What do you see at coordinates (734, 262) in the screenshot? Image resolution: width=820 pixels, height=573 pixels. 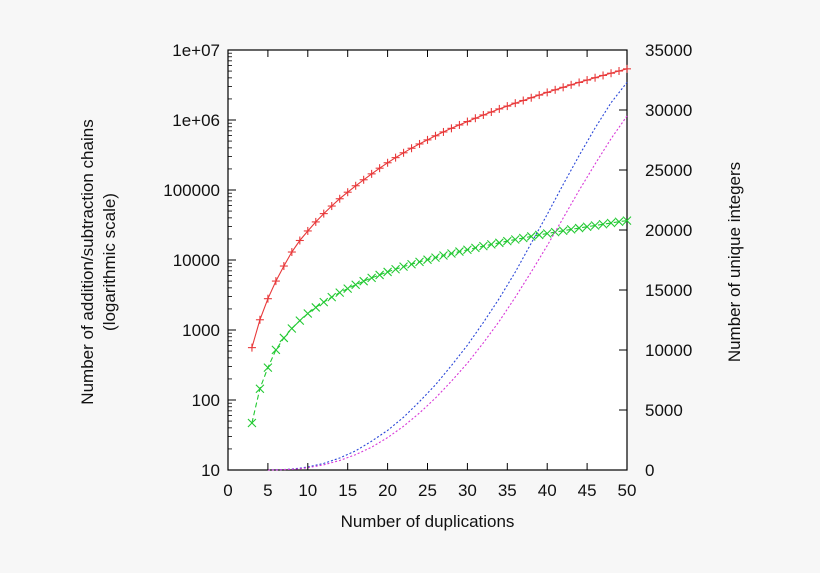 I see `y2-axis-title: Number of unique integers` at bounding box center [734, 262].